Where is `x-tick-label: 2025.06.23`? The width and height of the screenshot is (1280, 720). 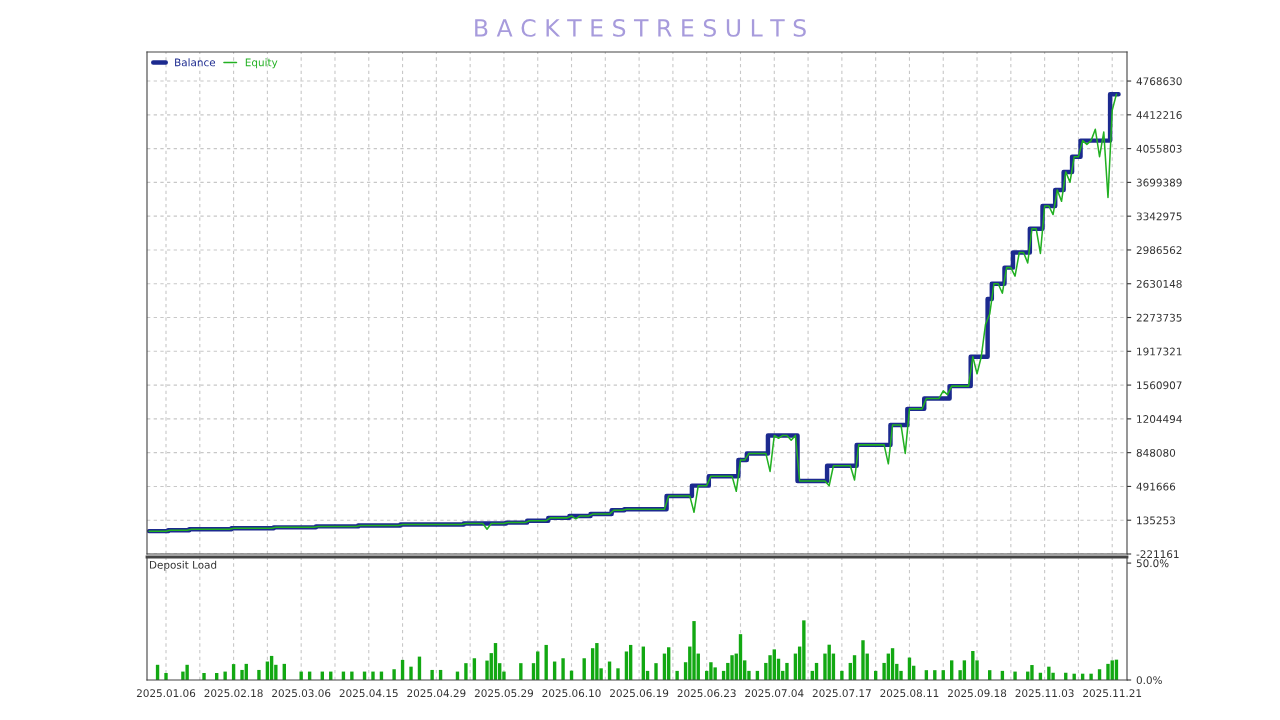 x-tick-label: 2025.06.23 is located at coordinates (706, 693).